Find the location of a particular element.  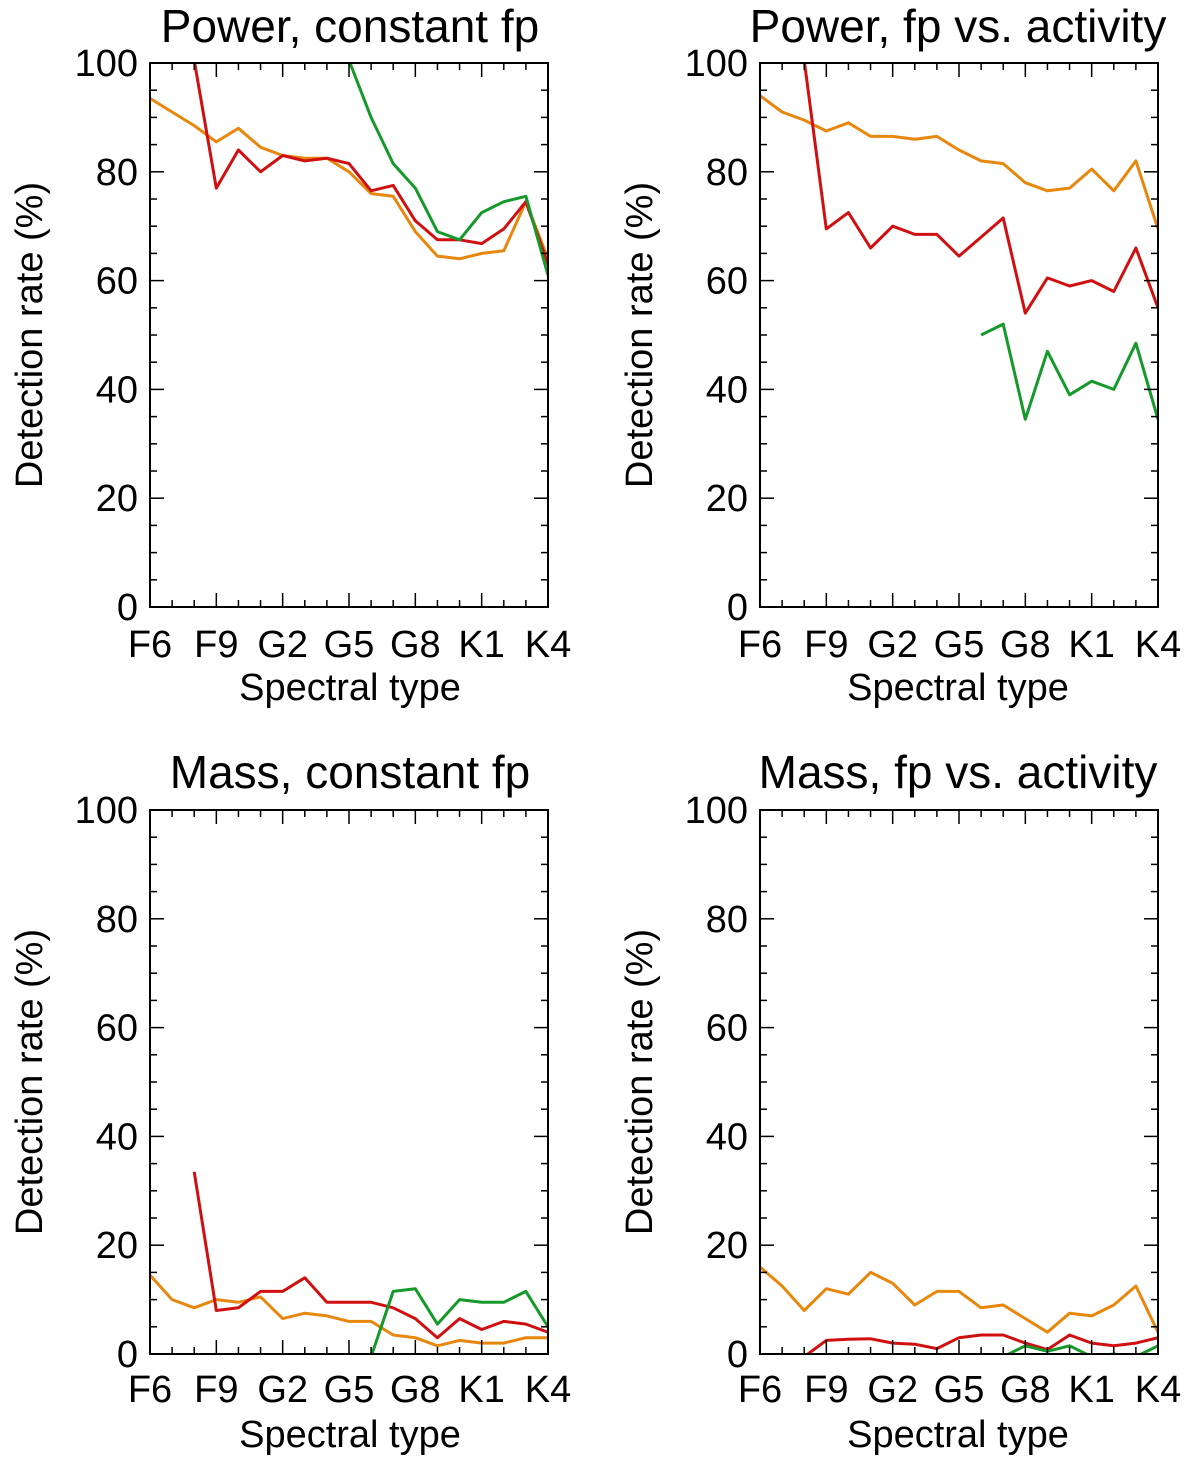

chart-title: Mass, constant fp is located at coordinates (350, 772).